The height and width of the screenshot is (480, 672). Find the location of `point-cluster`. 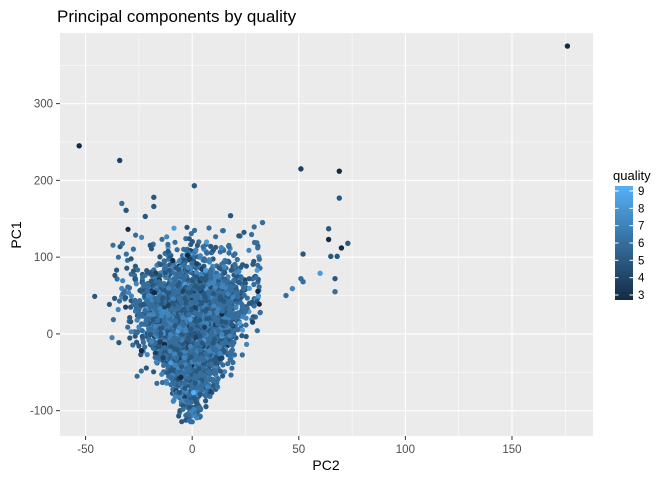

point-cluster is located at coordinates (177, 324).